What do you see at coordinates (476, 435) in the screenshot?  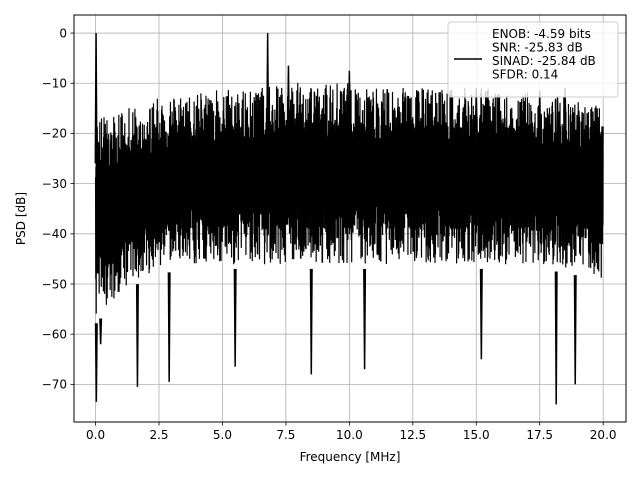 I see `x-tick-label: 15.0` at bounding box center [476, 435].